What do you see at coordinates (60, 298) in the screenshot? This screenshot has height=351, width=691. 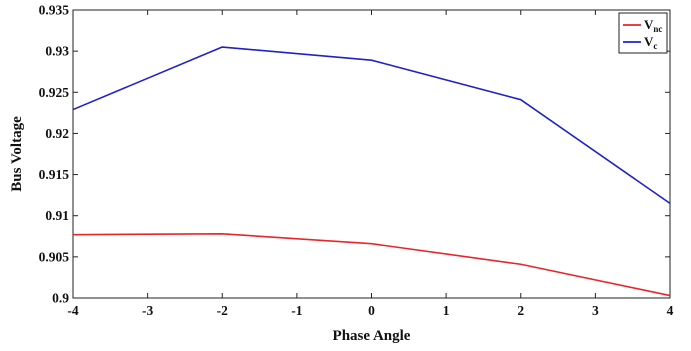 I see `y-tick-label: 0.9` at bounding box center [60, 298].